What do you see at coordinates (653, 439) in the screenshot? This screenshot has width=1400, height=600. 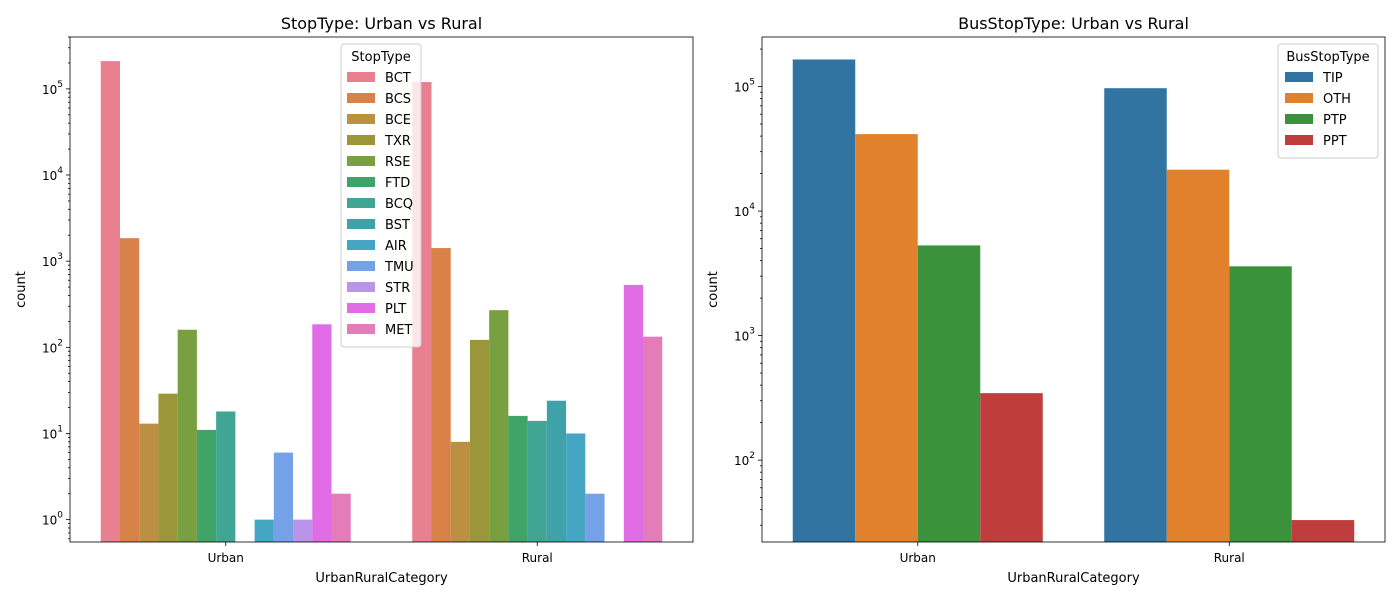 I see `bar-met-rural` at bounding box center [653, 439].